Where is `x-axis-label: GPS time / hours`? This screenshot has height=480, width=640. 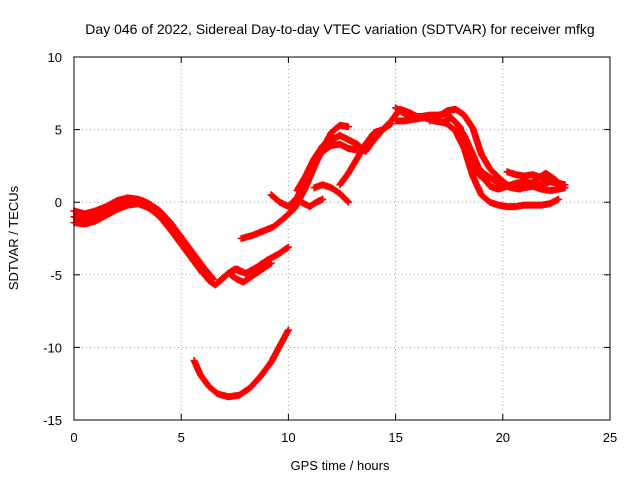
x-axis-label: GPS time / hours is located at coordinates (340, 465).